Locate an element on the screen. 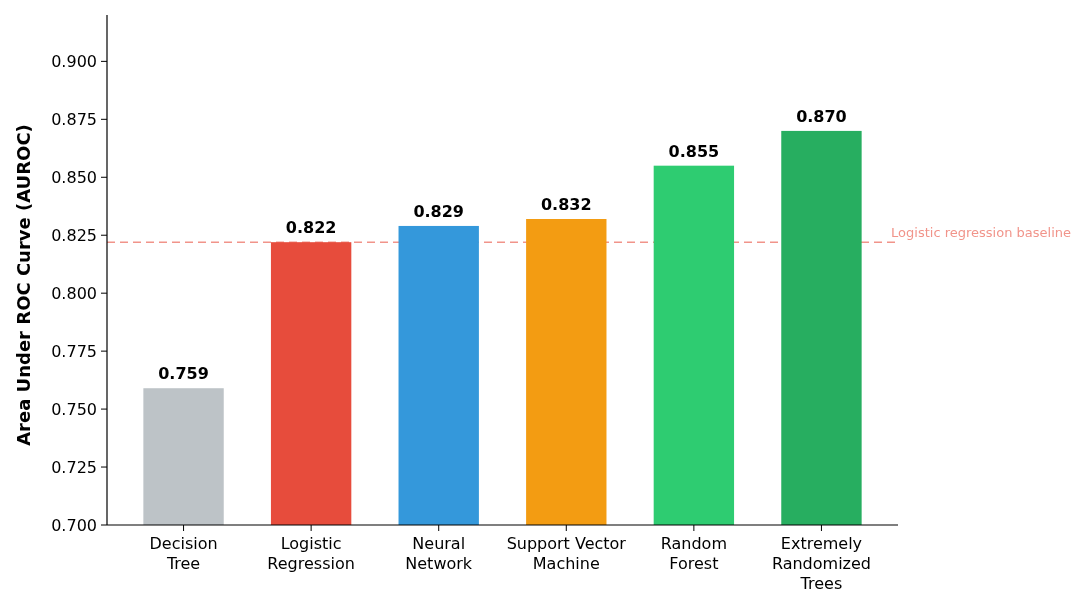 The width and height of the screenshot is (1073, 594). x-tick-label: Decision Tree is located at coordinates (183, 553).